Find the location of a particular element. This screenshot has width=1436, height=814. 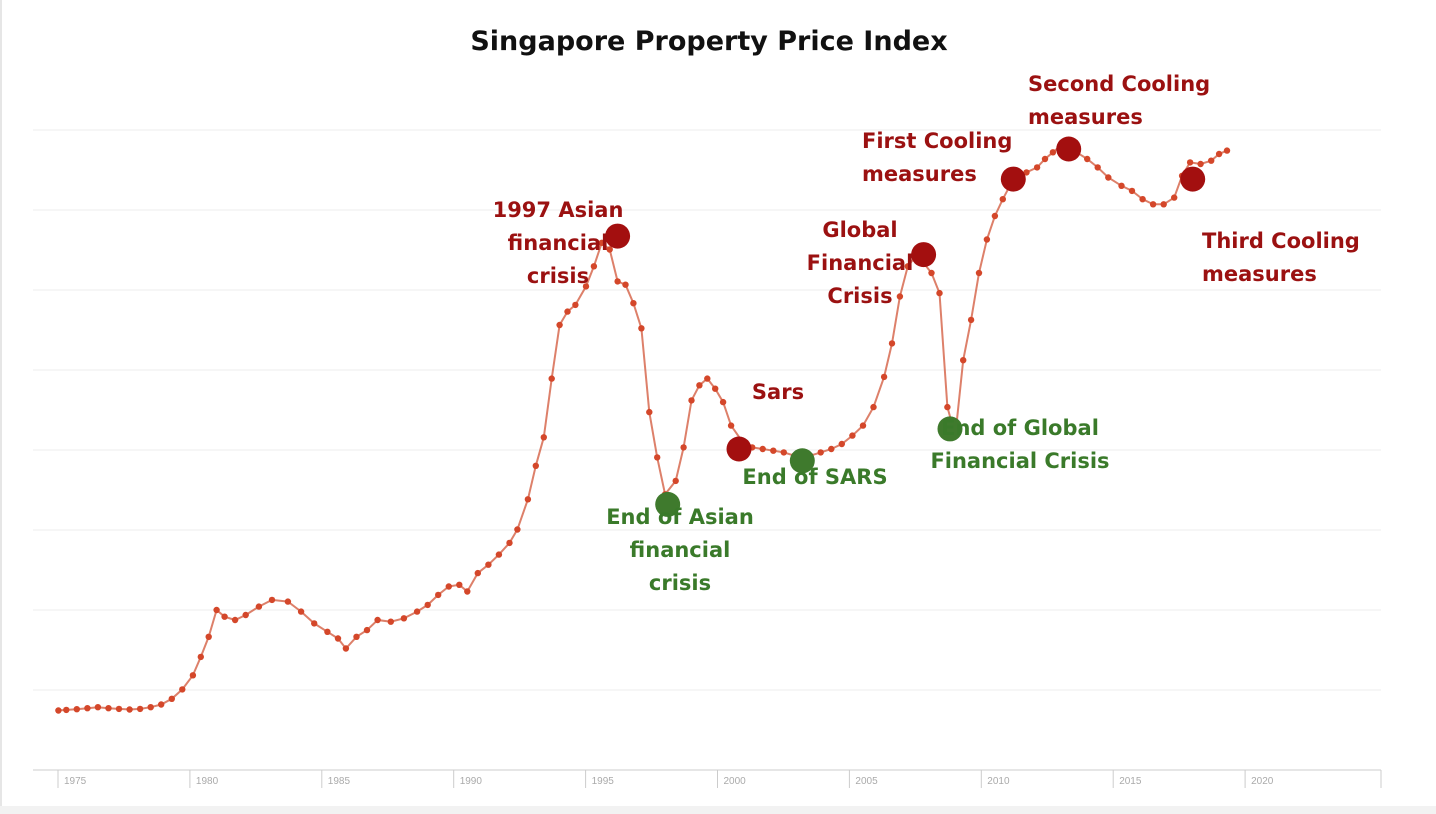

bottom-strip is located at coordinates (718, 810).